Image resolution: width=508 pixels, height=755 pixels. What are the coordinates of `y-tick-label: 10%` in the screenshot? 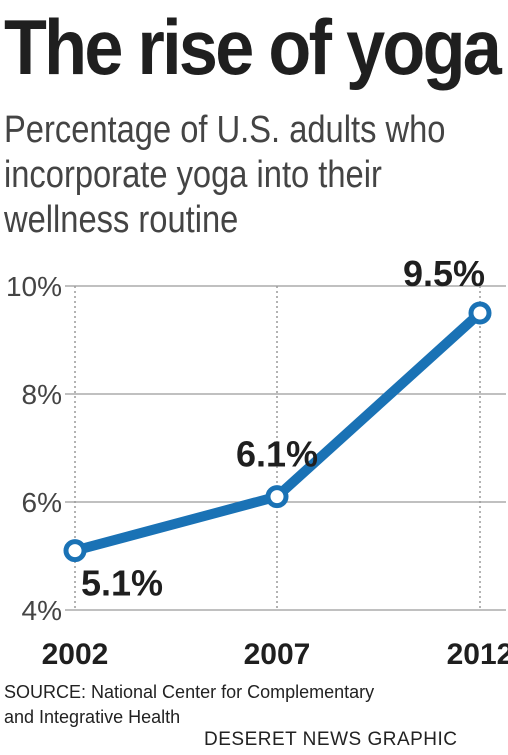 It's located at (34, 286).